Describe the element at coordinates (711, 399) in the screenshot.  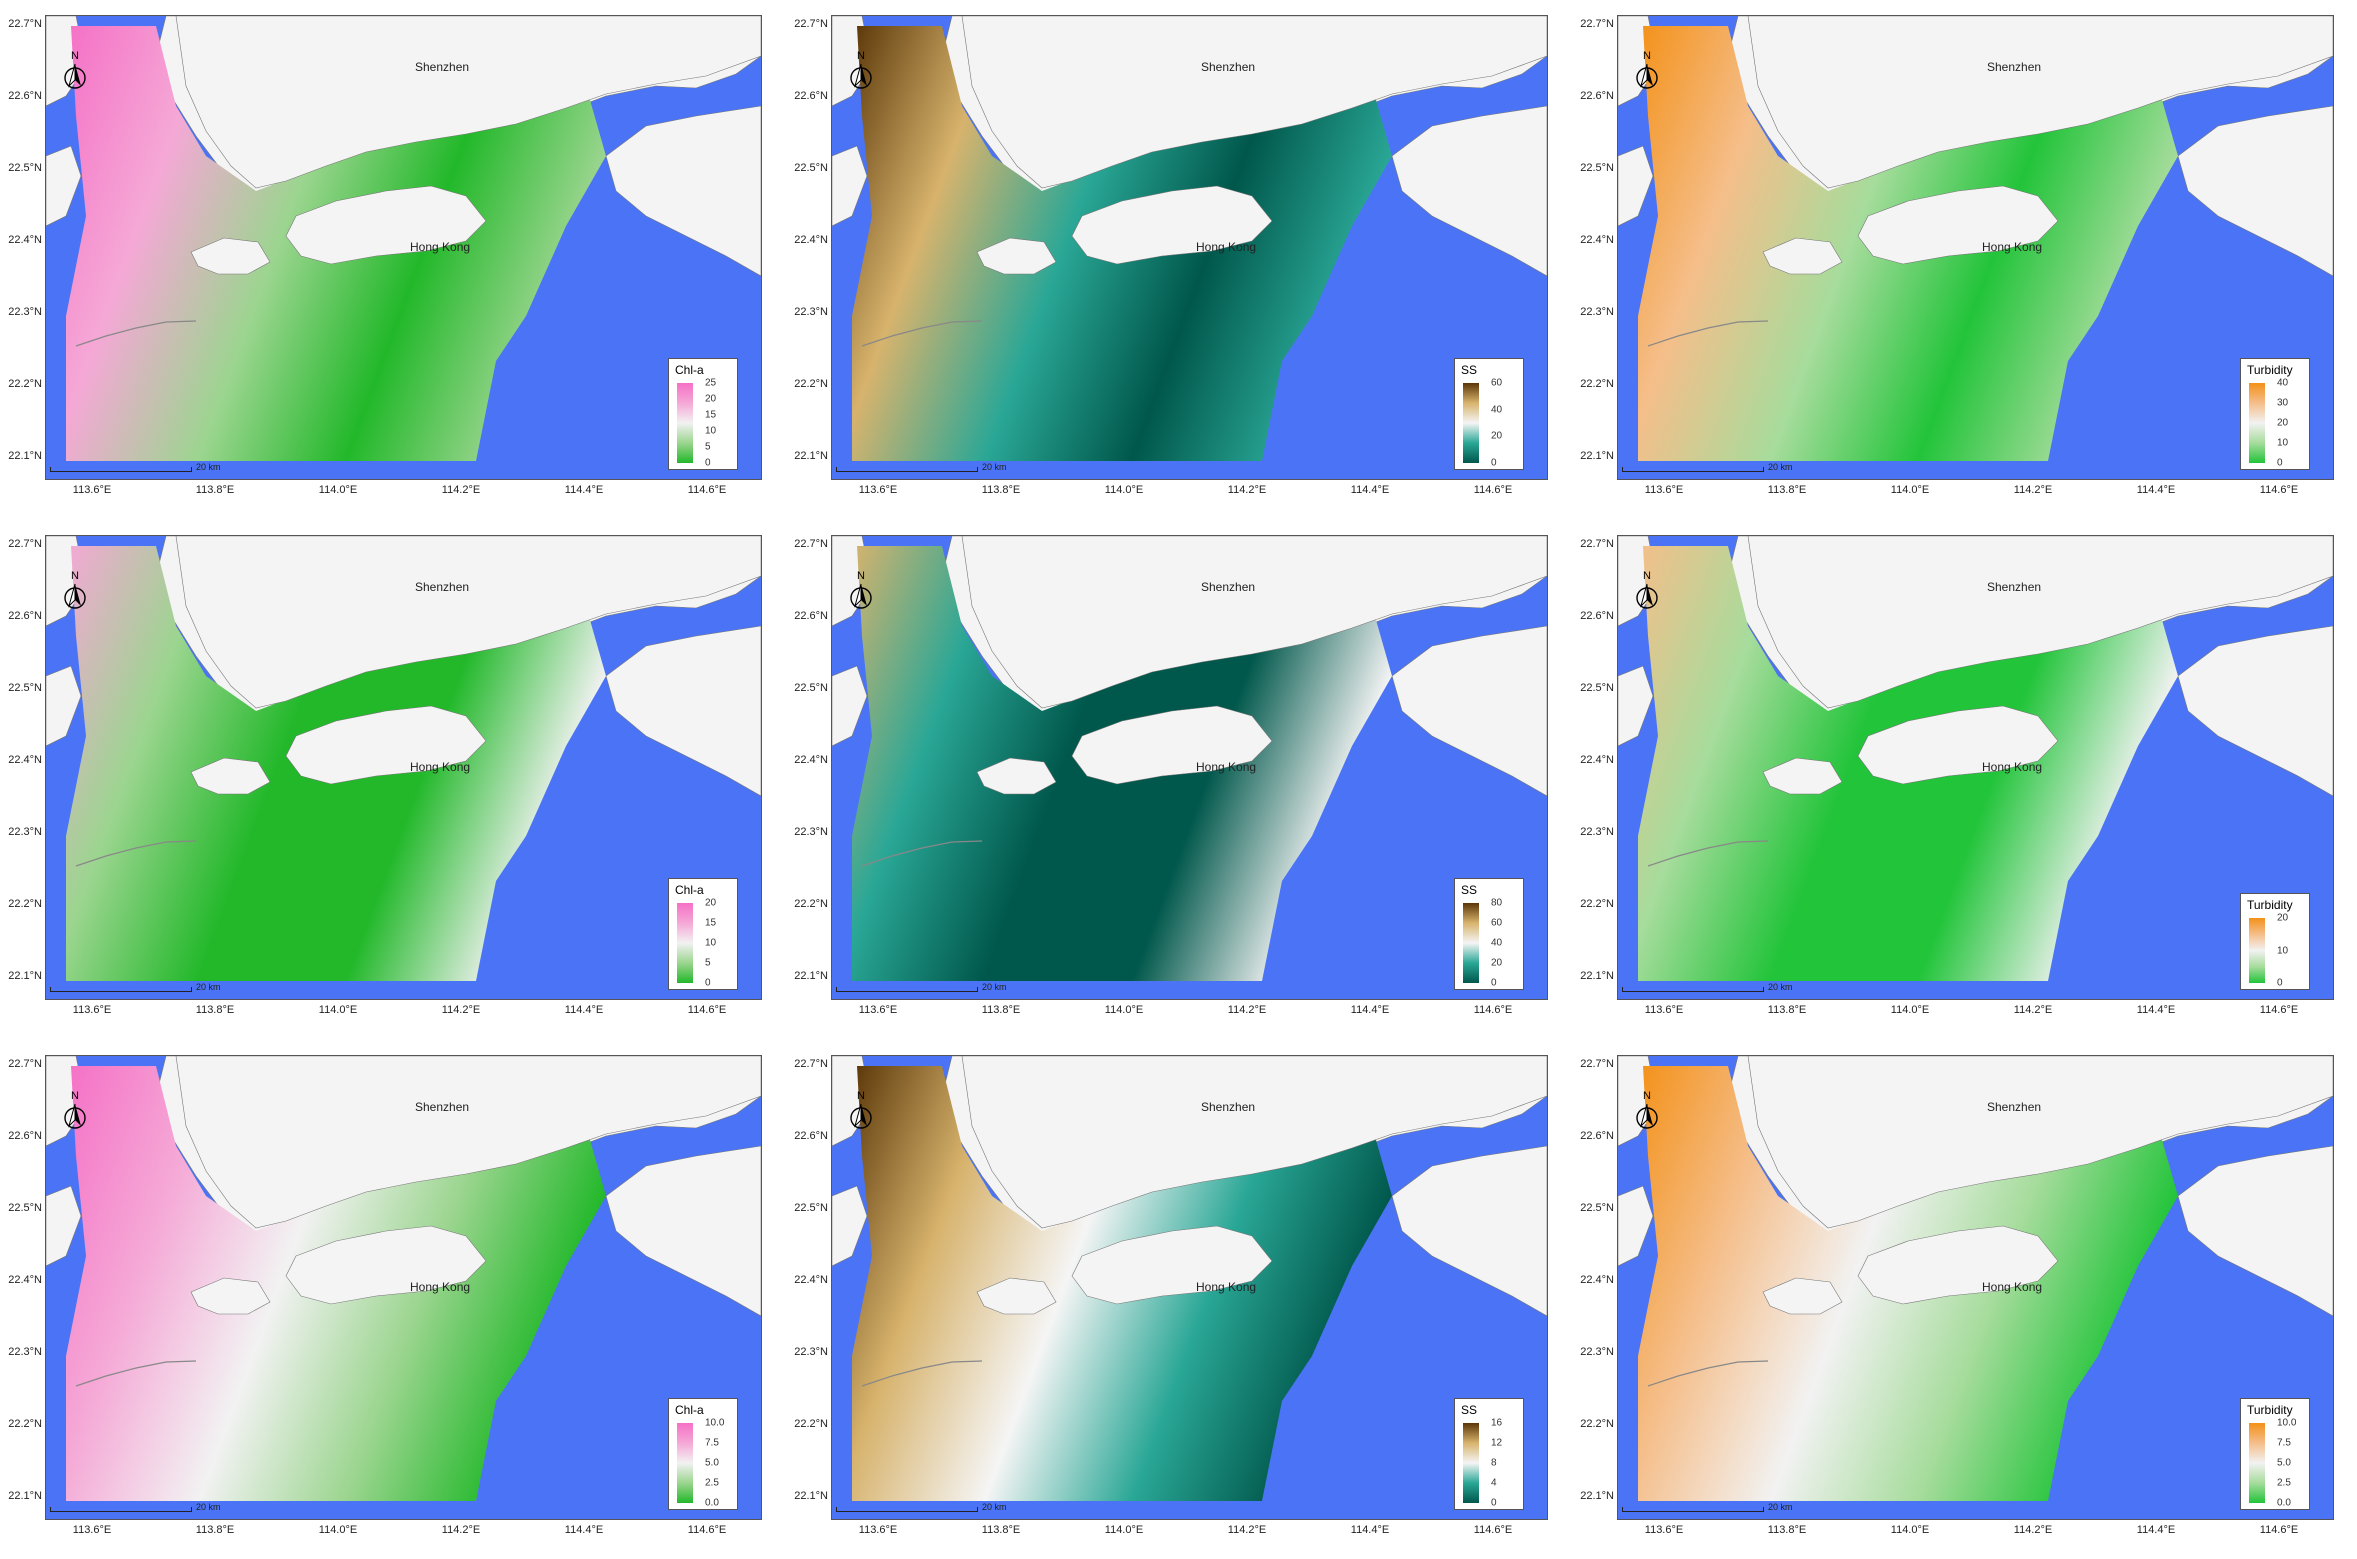
I see `legend-tick-label: 20` at that location.